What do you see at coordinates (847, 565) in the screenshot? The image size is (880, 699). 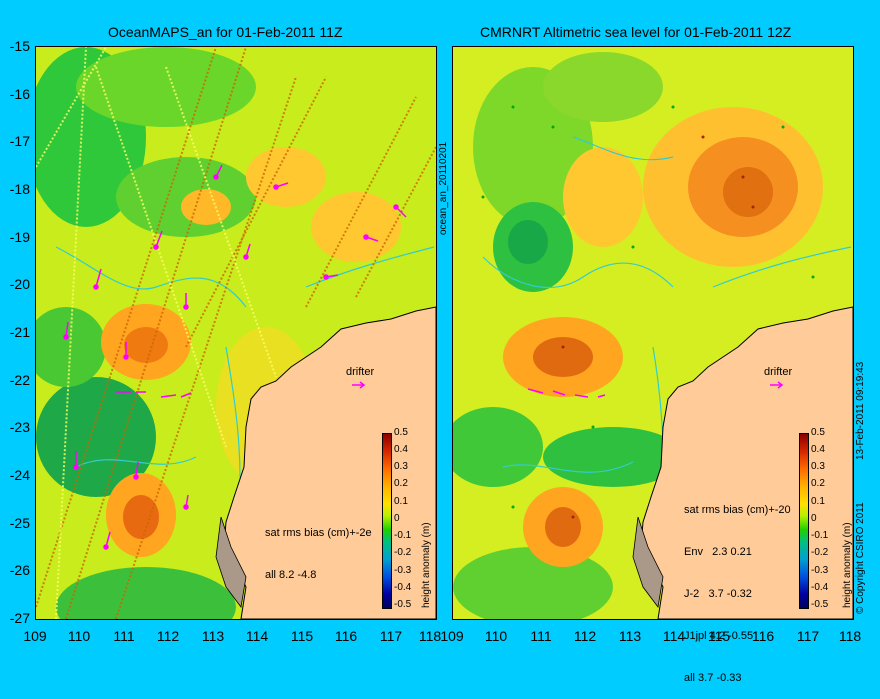 I see `right-colorbar-label: height anomaly (m)` at bounding box center [847, 565].